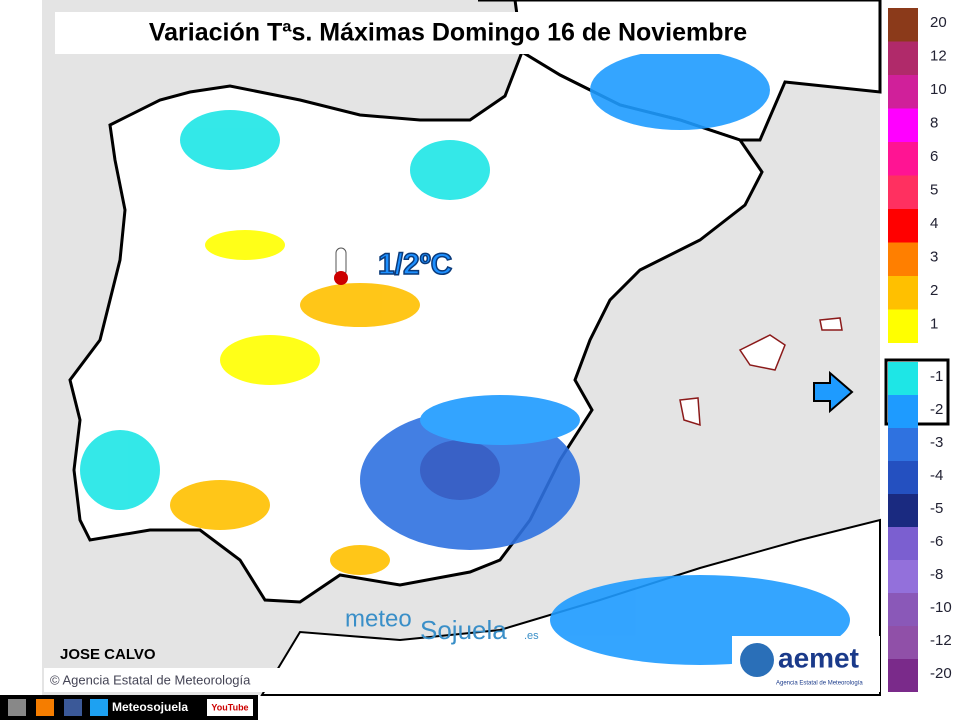 The width and height of the screenshot is (960, 725). I want to click on legend-label: 5, so click(934, 190).